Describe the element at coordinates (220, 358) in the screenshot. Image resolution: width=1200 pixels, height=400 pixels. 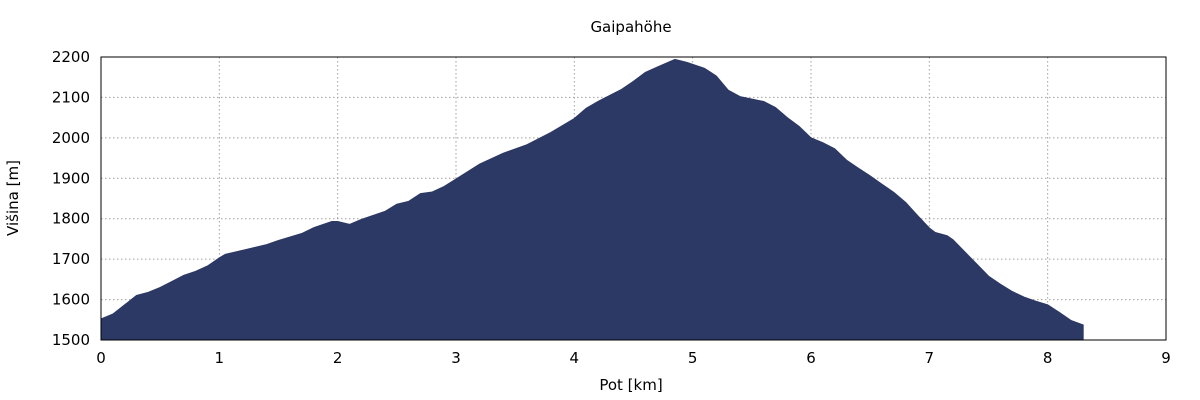
I see `x-tick-label: 1` at that location.